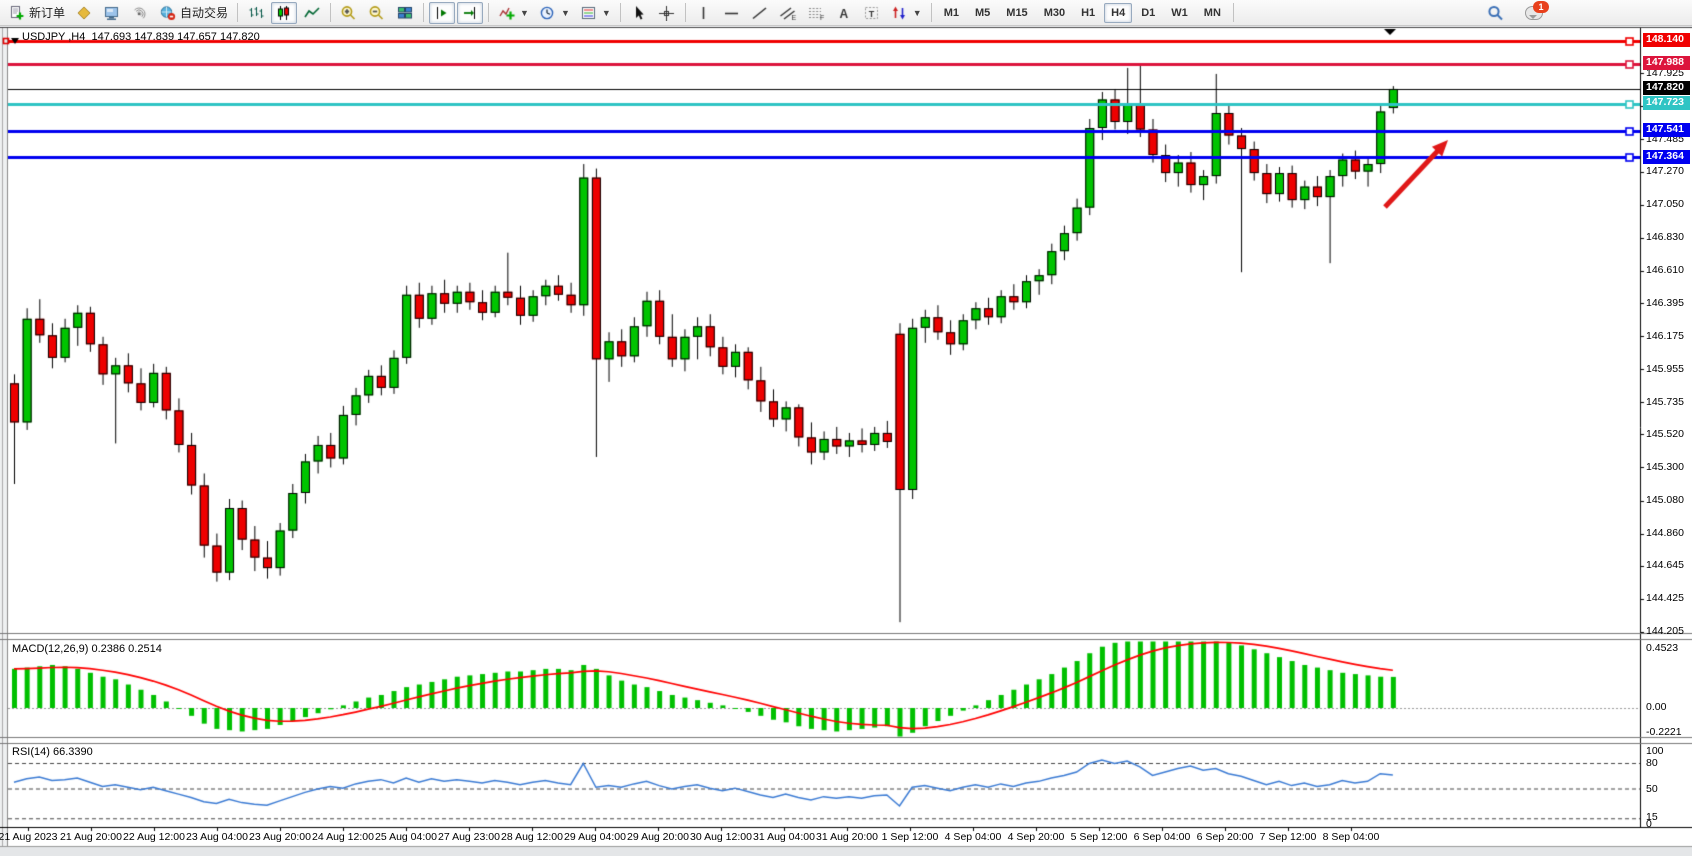 The image size is (1692, 856). Describe the element at coordinates (1088, 13) in the screenshot. I see `timeframe-h1-button: H1` at that location.